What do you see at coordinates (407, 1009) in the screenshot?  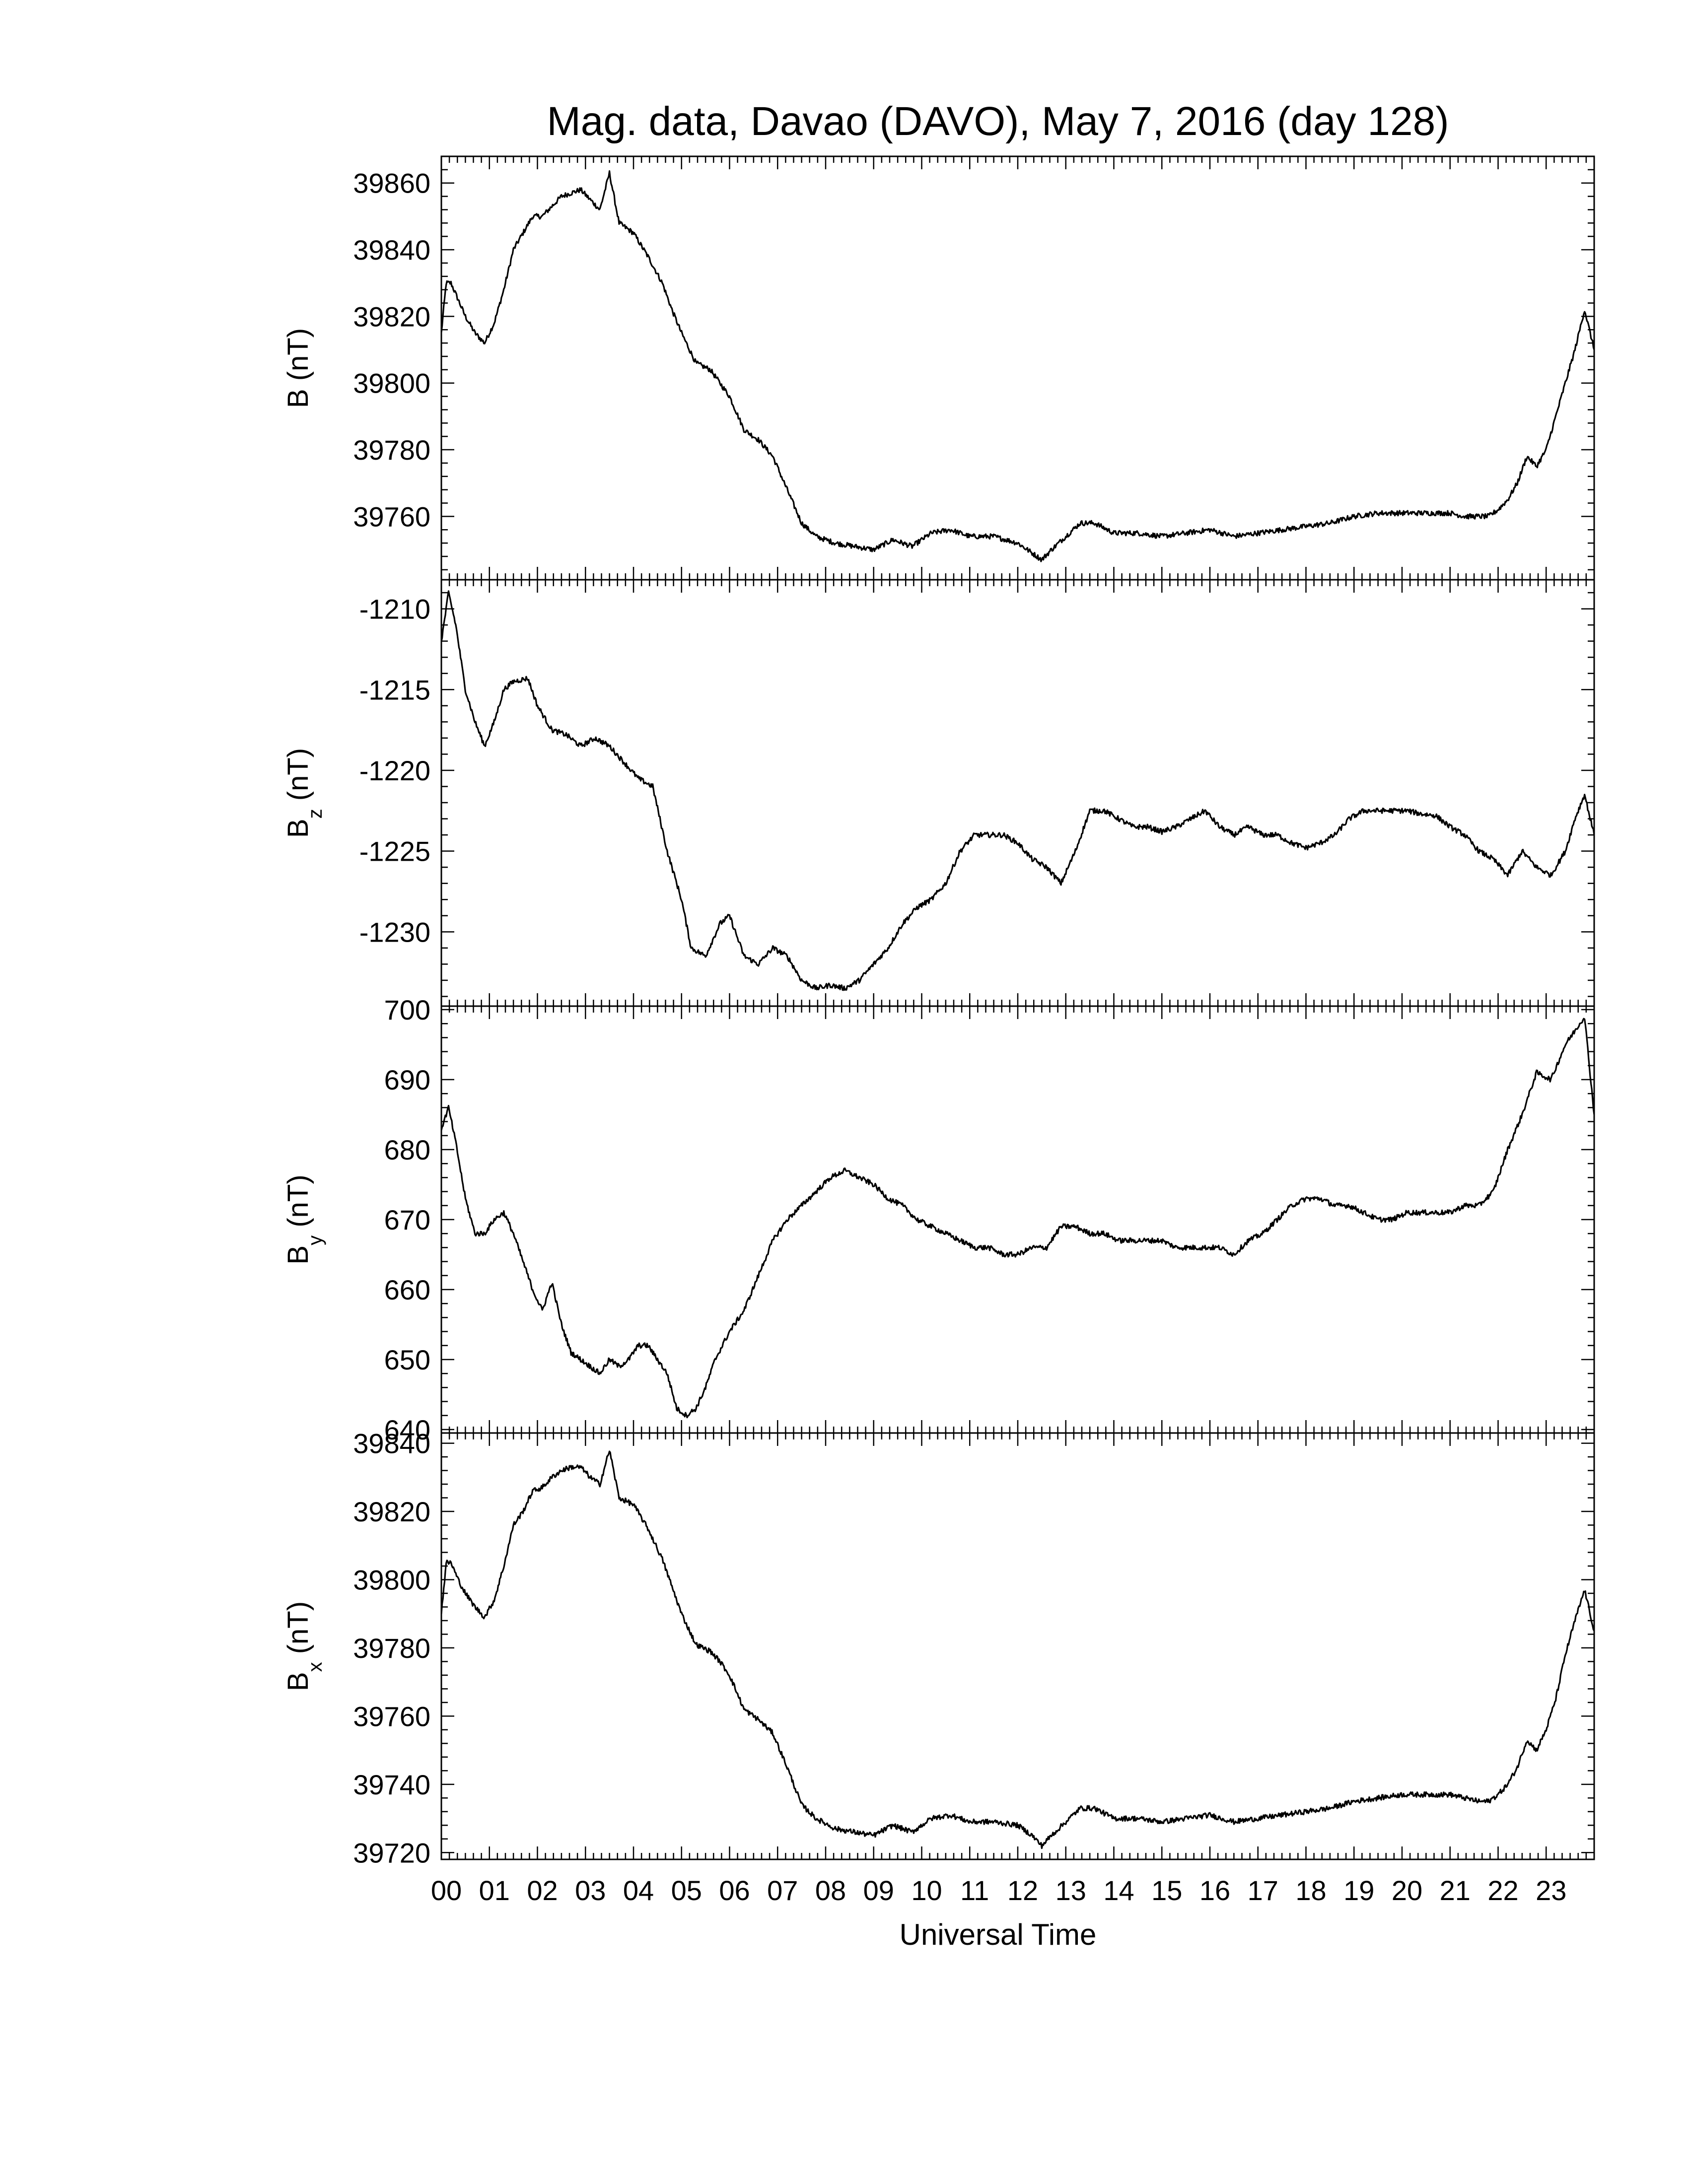 I see `y-tick-label: 700` at bounding box center [407, 1009].